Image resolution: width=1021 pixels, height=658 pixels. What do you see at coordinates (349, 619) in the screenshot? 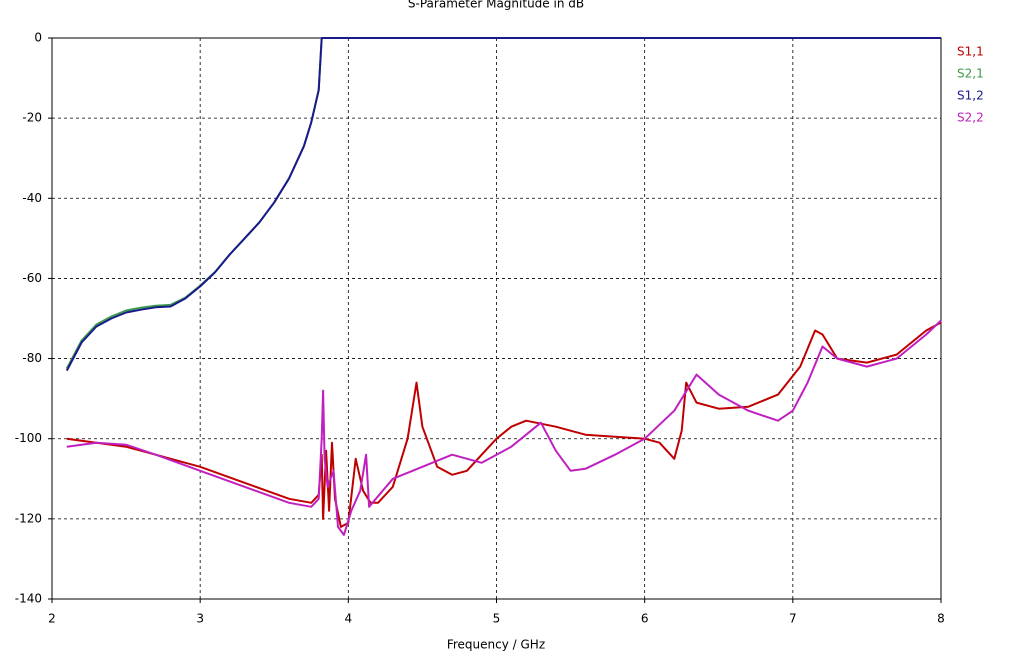
I see `x-tick-label: 4` at bounding box center [349, 619].